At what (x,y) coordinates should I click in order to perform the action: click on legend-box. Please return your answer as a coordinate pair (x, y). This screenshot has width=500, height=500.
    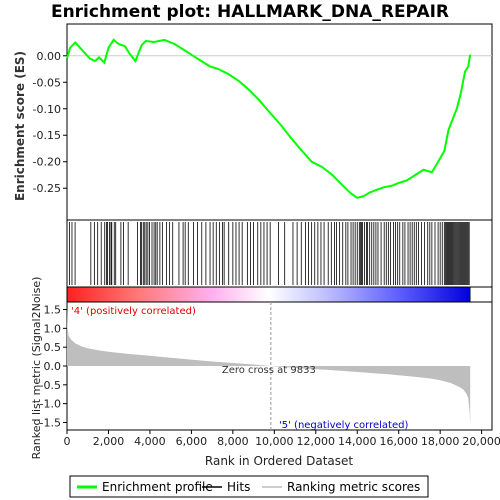
    Looking at the image, I should click on (249, 486).